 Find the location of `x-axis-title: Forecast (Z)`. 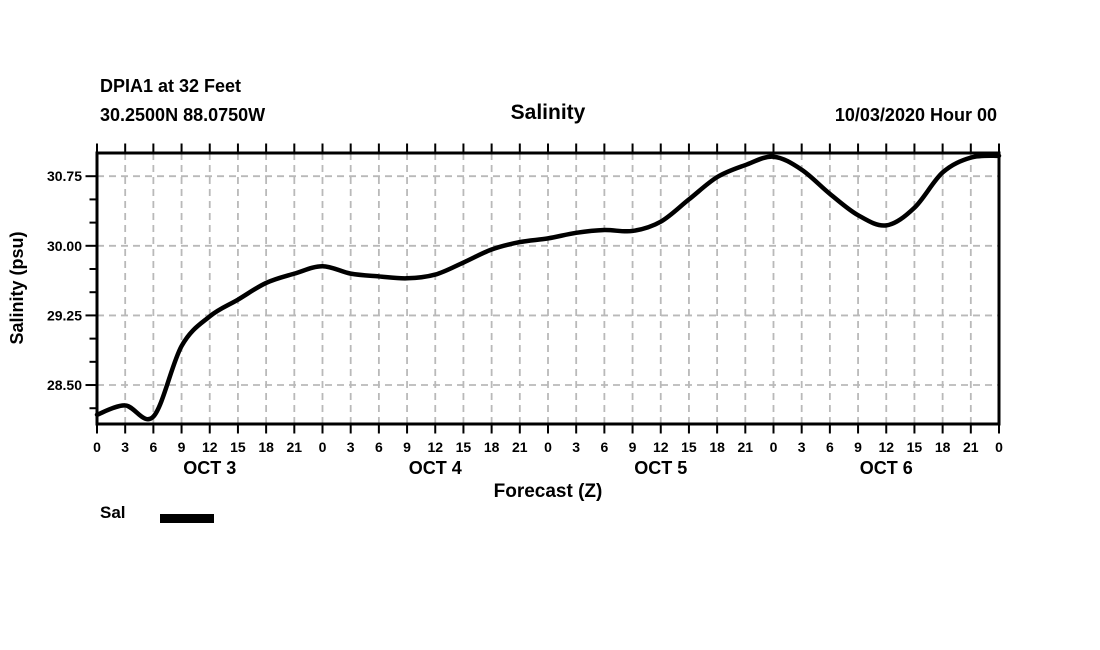

x-axis-title: Forecast (Z) is located at coordinates (548, 491).